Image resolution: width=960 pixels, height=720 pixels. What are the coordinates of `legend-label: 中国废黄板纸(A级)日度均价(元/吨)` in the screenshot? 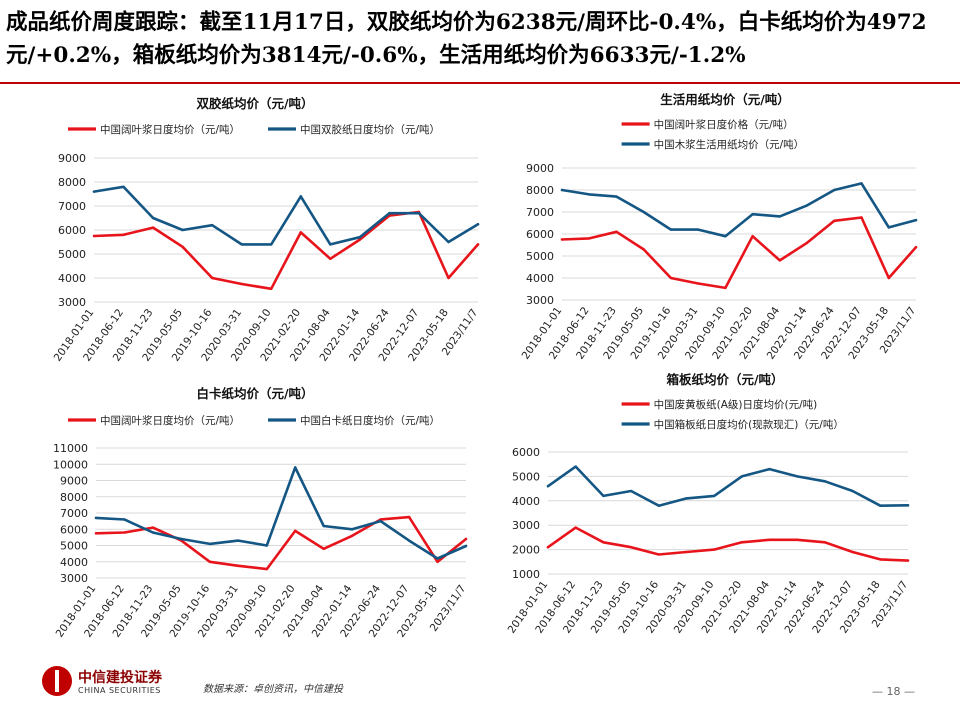 It's located at (736, 404).